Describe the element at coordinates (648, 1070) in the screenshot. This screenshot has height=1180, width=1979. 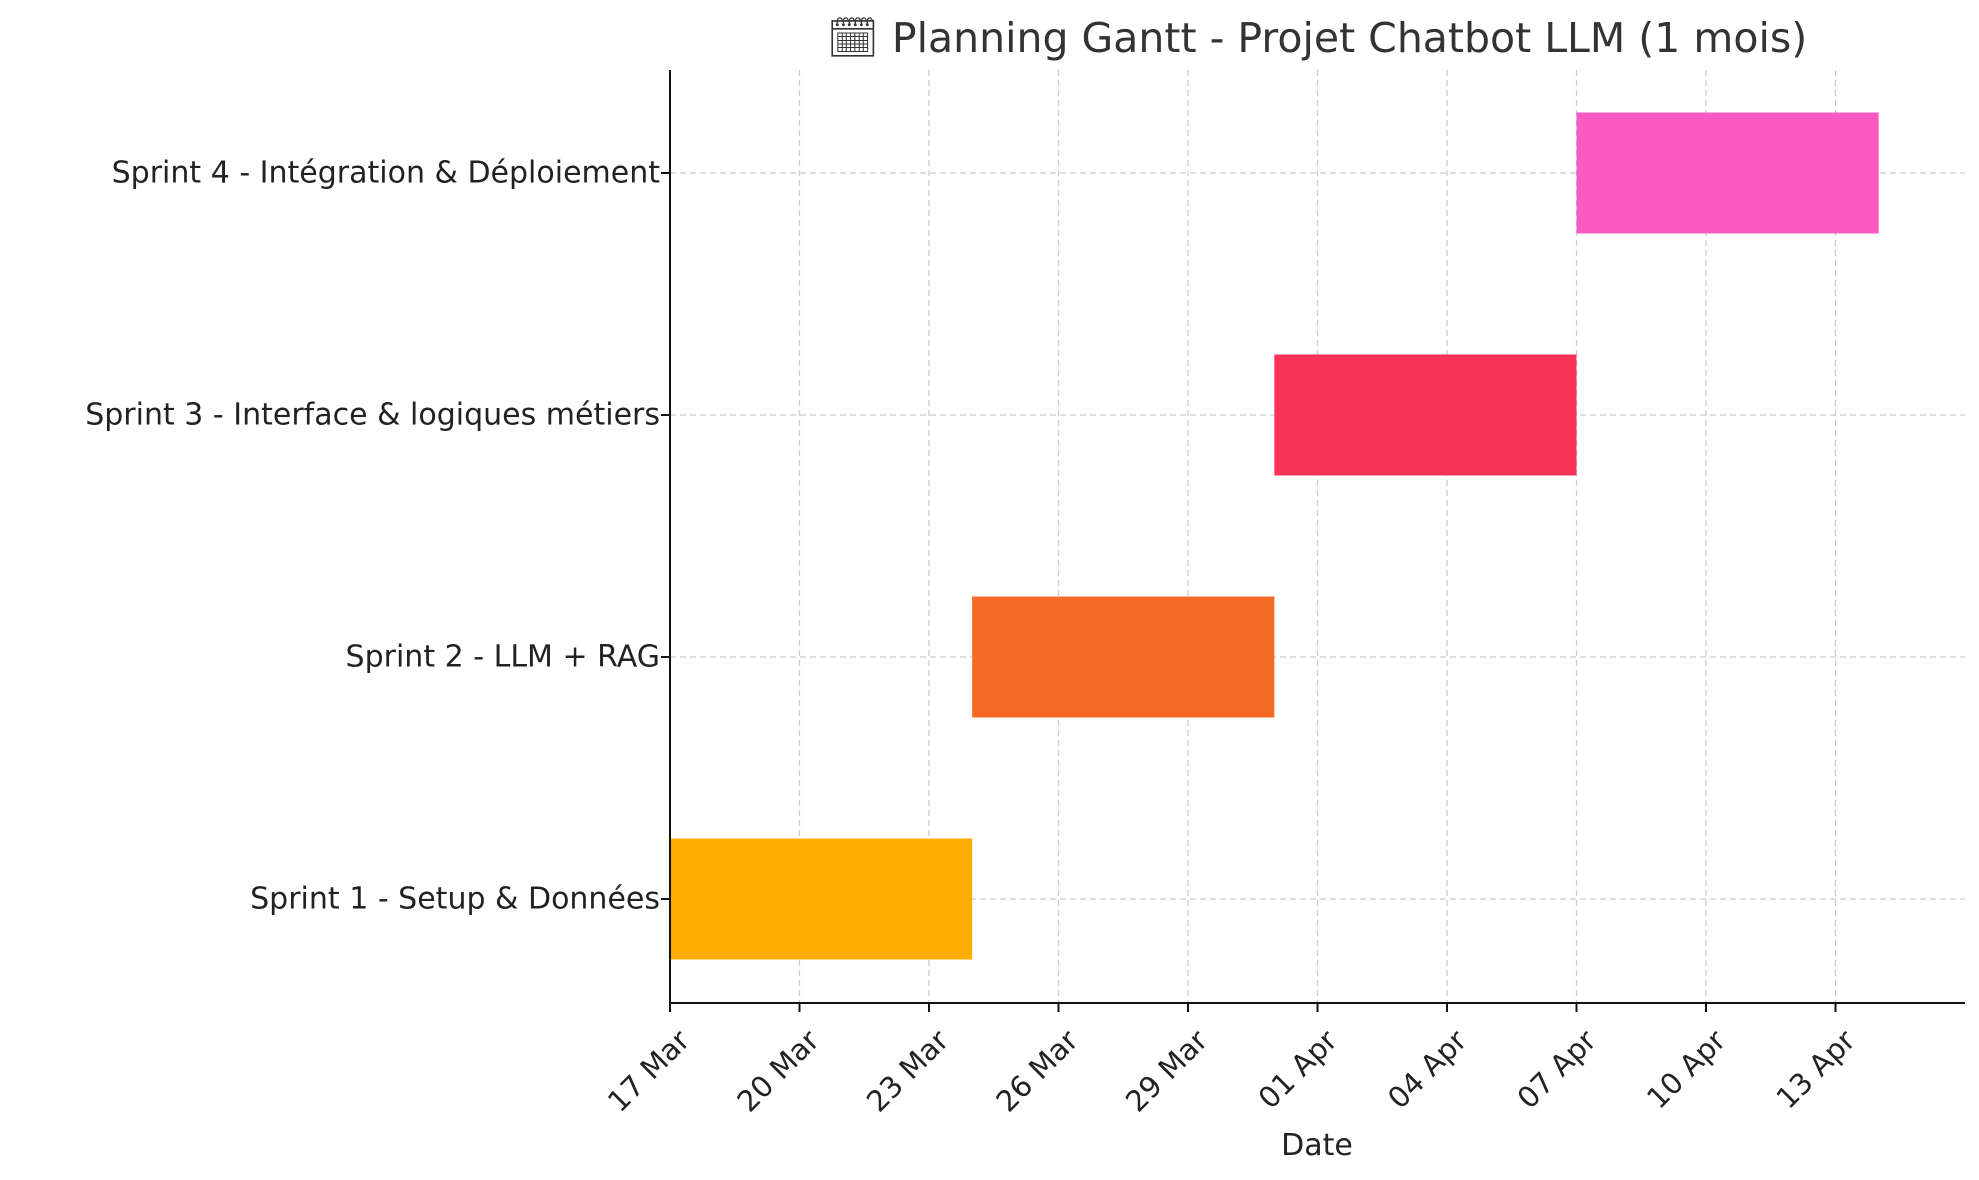
I see `x-tick-label: 17 Mar` at that location.